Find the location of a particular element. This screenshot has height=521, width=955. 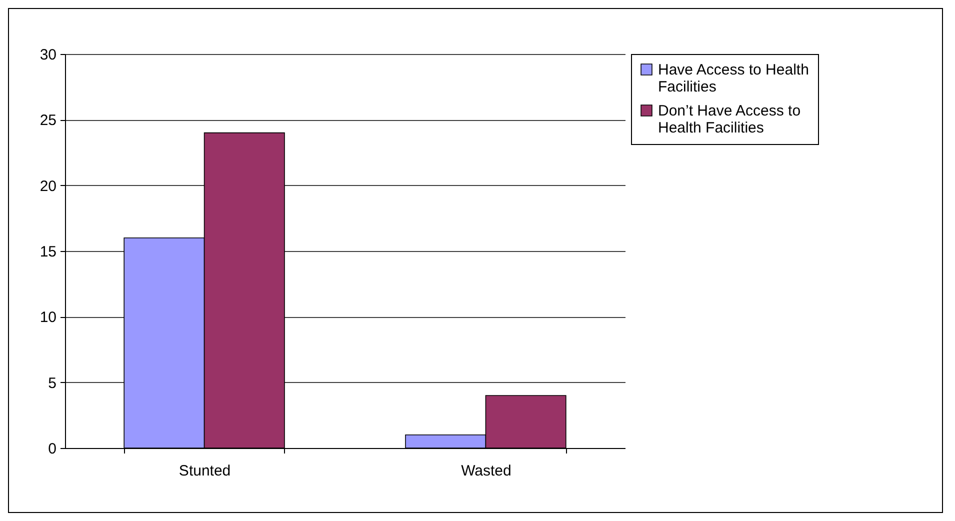

legend-label: Have Access to Health Facilities is located at coordinates (733, 79).